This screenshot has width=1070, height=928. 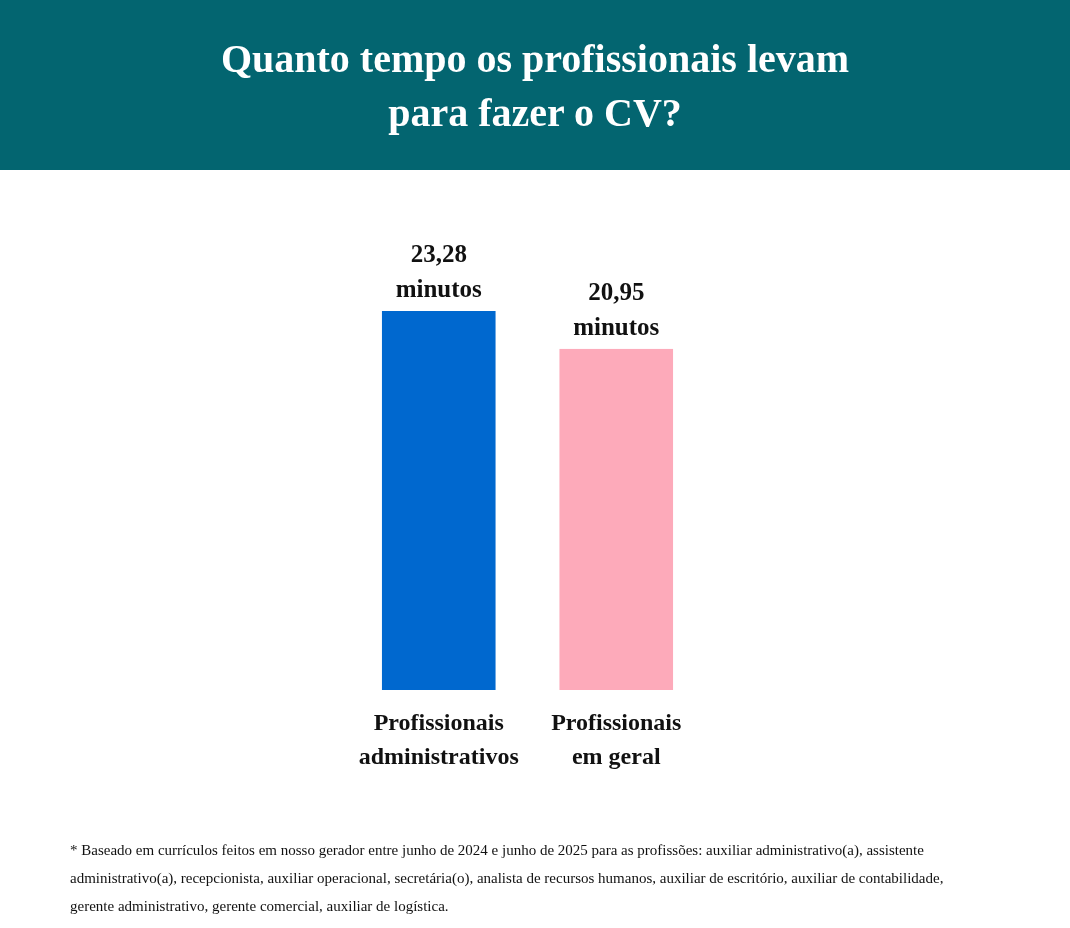 I want to click on data-label: 20,95 minutos, so click(x=616, y=308).